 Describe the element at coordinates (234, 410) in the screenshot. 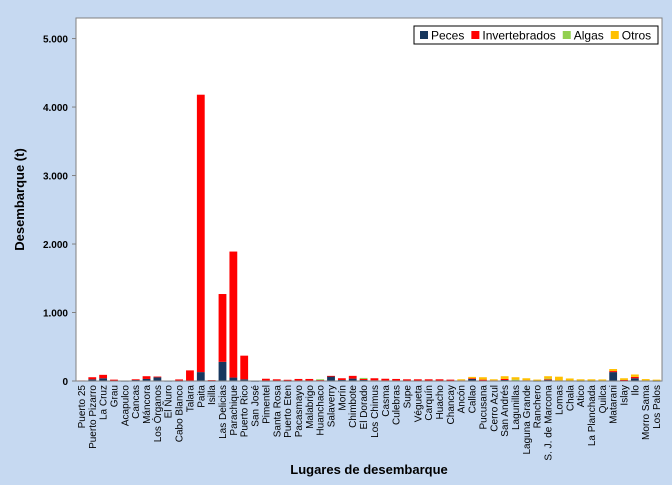

I see `x-tick-label: Parachique` at that location.